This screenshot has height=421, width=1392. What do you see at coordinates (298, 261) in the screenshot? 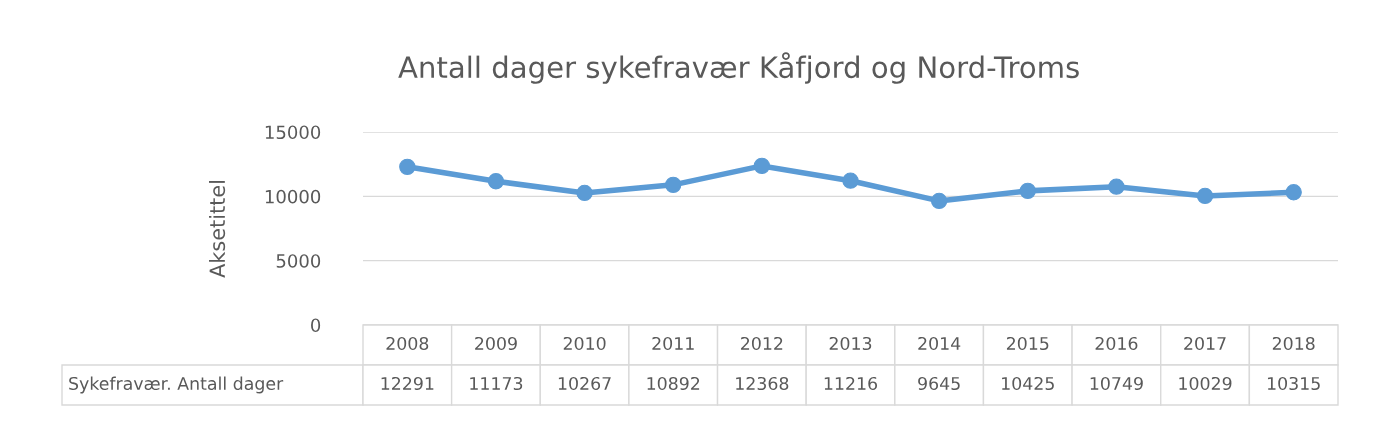
I see `y-tick-label: 5000` at bounding box center [298, 261].